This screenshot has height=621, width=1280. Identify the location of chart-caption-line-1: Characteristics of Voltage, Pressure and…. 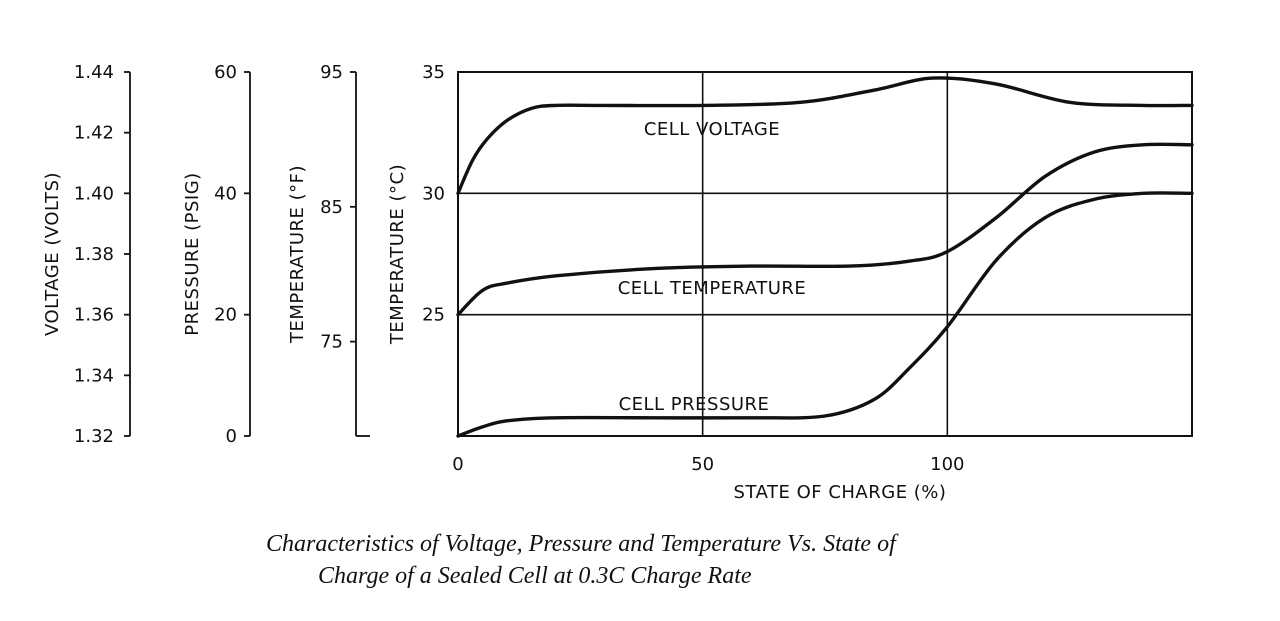
(581, 544).